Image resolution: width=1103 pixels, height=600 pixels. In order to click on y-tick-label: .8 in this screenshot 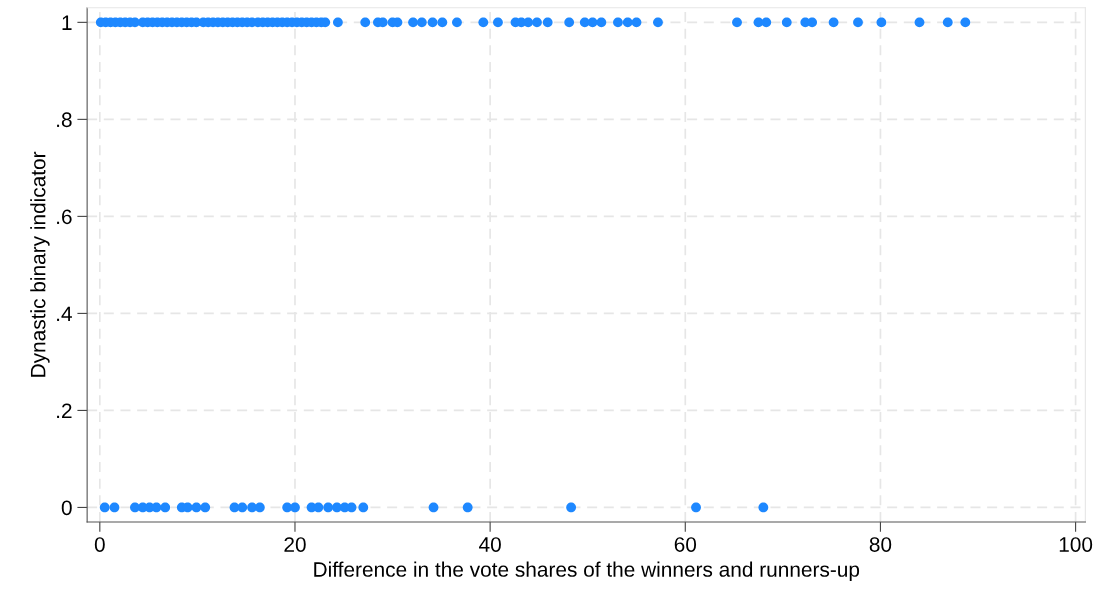, I will do `click(64, 120)`.